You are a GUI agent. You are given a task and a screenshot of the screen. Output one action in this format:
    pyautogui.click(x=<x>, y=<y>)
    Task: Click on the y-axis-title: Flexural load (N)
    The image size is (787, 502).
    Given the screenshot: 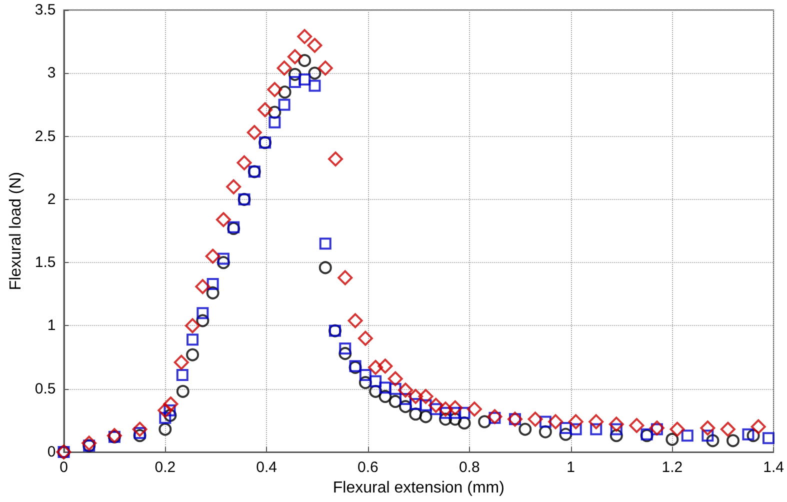 What is the action you would take?
    pyautogui.click(x=16, y=231)
    